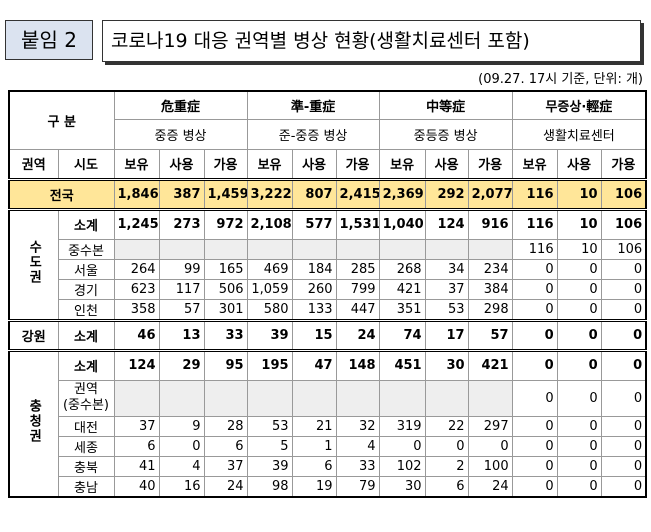  I want to click on value-cell: 40, so click(136, 486).